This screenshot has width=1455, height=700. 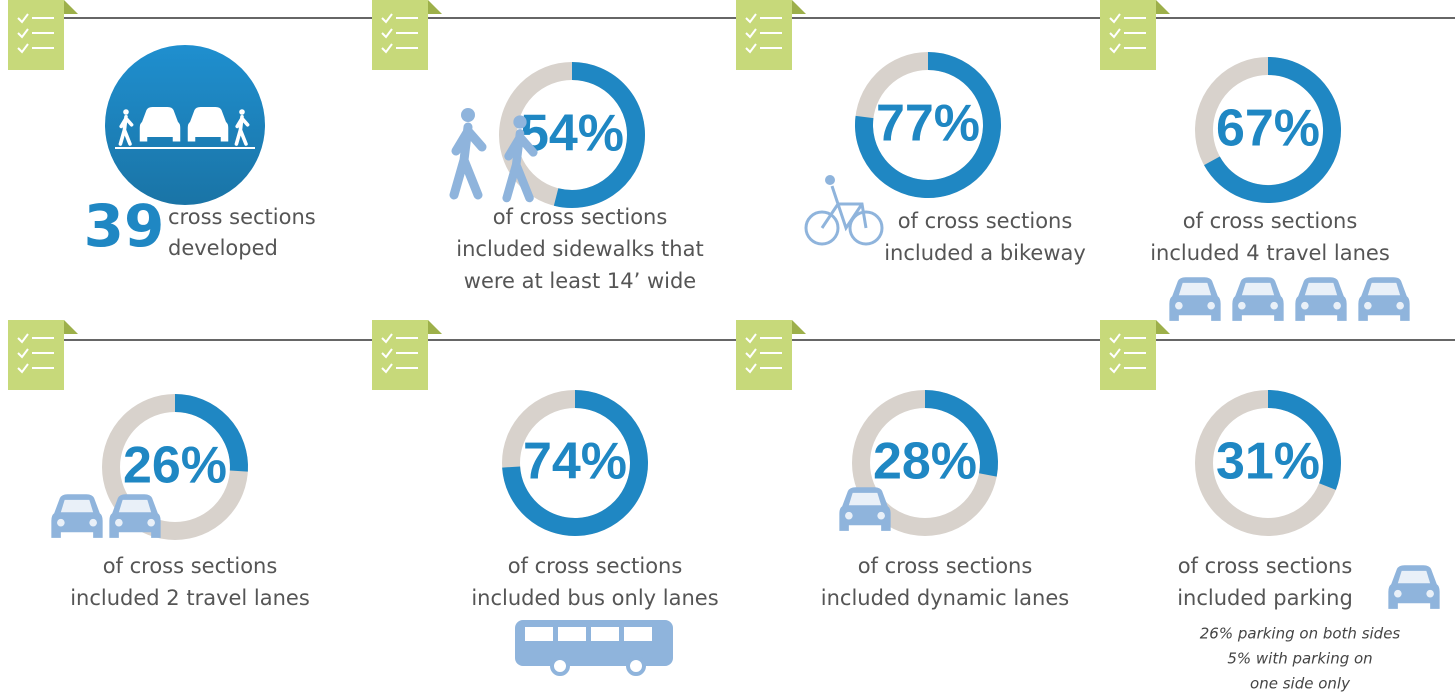 I want to click on note: one side only, so click(x=1300, y=684).